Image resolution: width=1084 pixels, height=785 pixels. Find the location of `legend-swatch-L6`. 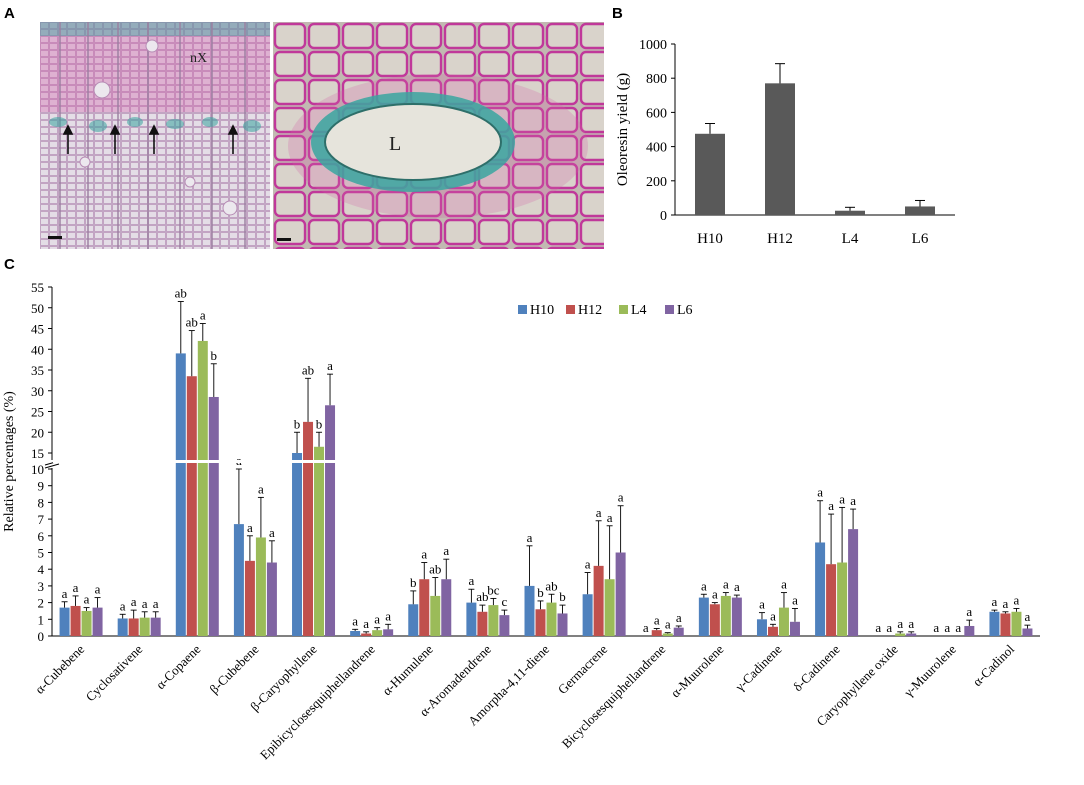

legend-swatch-L6 is located at coordinates (669, 309).